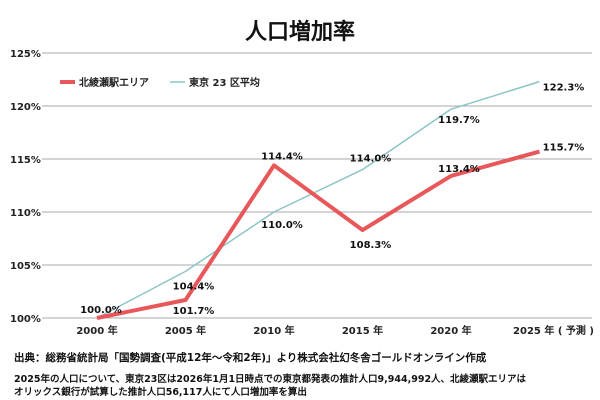 The height and width of the screenshot is (400, 600). I want to click on data-label: 104.4%, so click(194, 286).